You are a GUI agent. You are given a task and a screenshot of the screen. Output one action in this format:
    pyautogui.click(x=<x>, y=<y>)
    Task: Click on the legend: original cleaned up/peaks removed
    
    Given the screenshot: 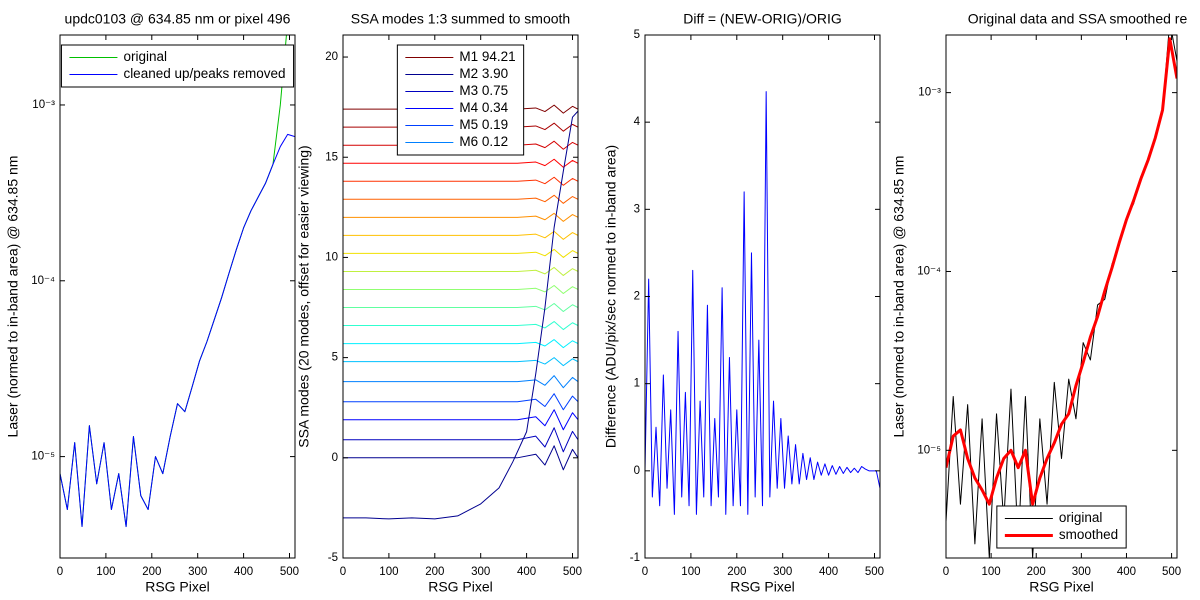 What is the action you would take?
    pyautogui.click(x=177, y=66)
    